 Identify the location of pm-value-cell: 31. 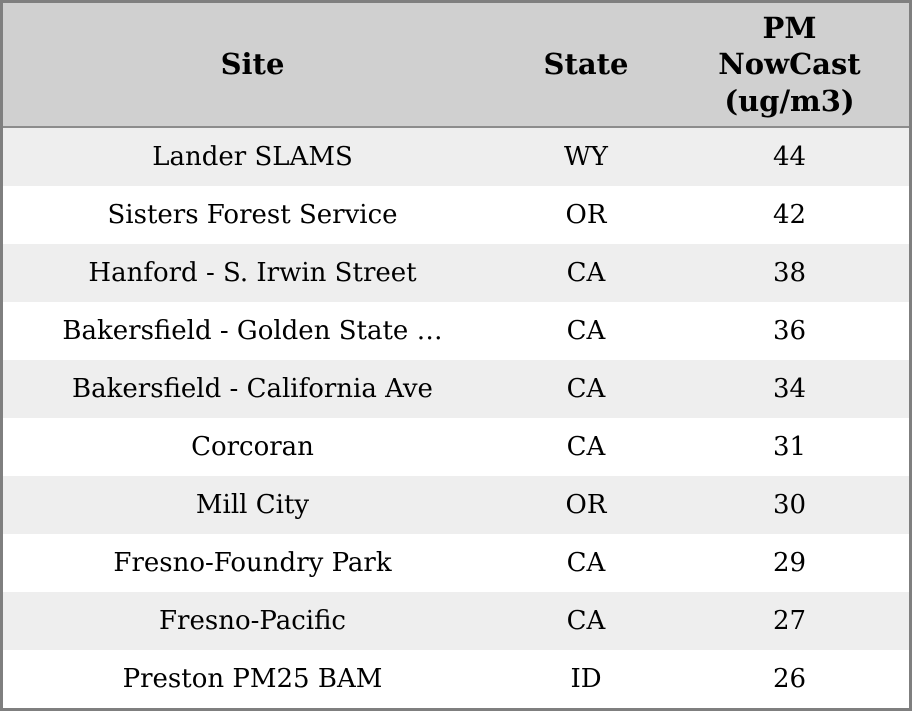
(789, 447).